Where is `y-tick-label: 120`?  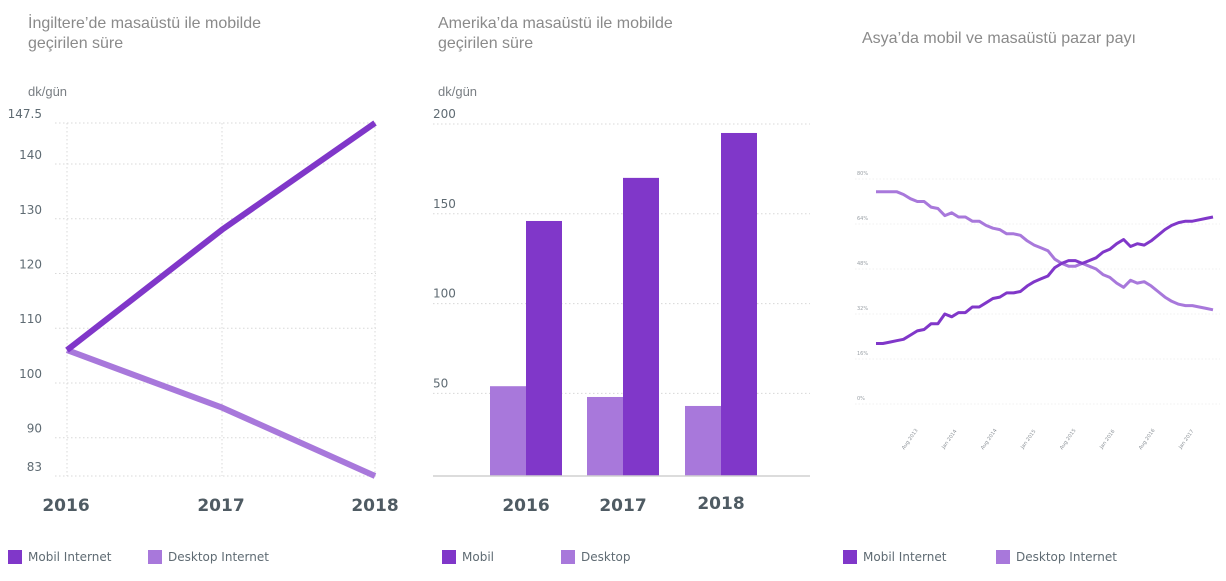 y-tick-label: 120 is located at coordinates (30, 265).